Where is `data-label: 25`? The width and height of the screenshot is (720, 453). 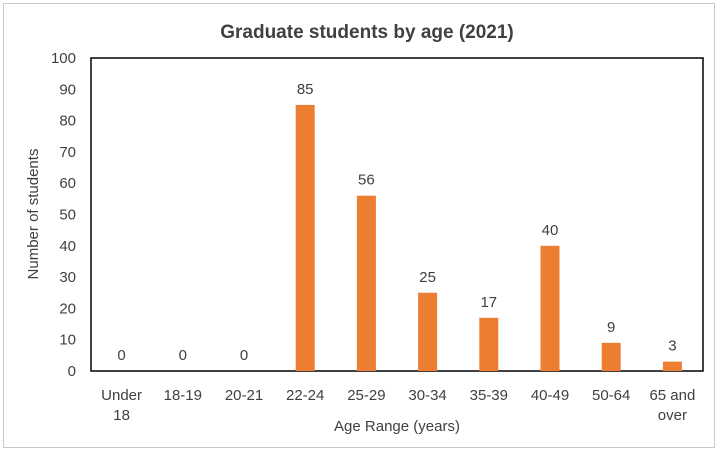 data-label: 25 is located at coordinates (427, 277).